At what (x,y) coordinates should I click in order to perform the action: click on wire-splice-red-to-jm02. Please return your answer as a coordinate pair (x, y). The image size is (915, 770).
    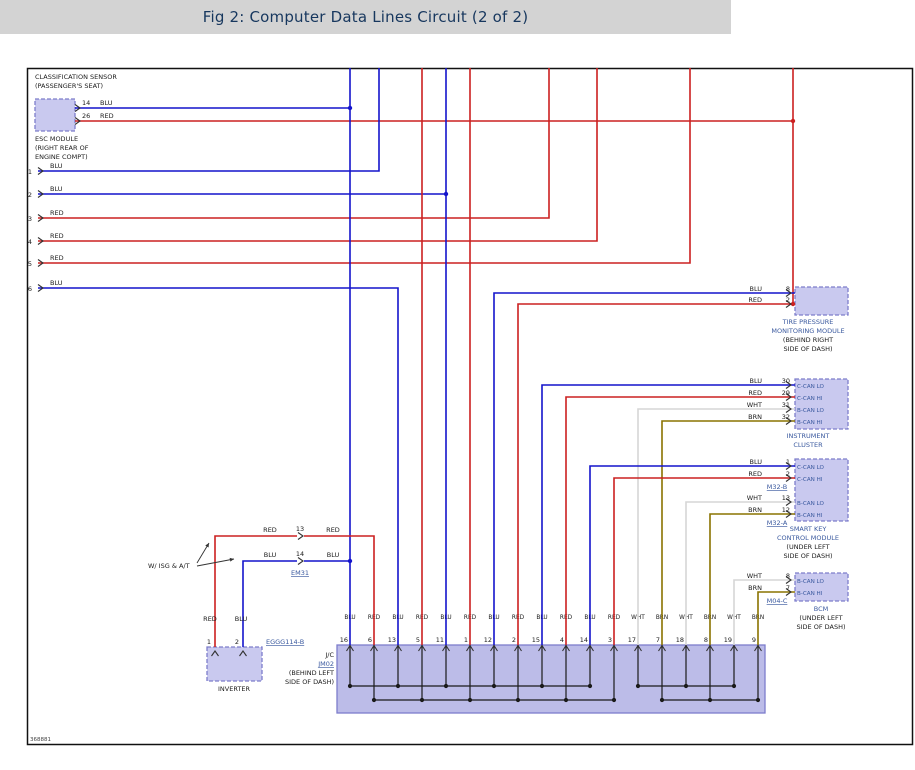
    Looking at the image, I should click on (339, 590).